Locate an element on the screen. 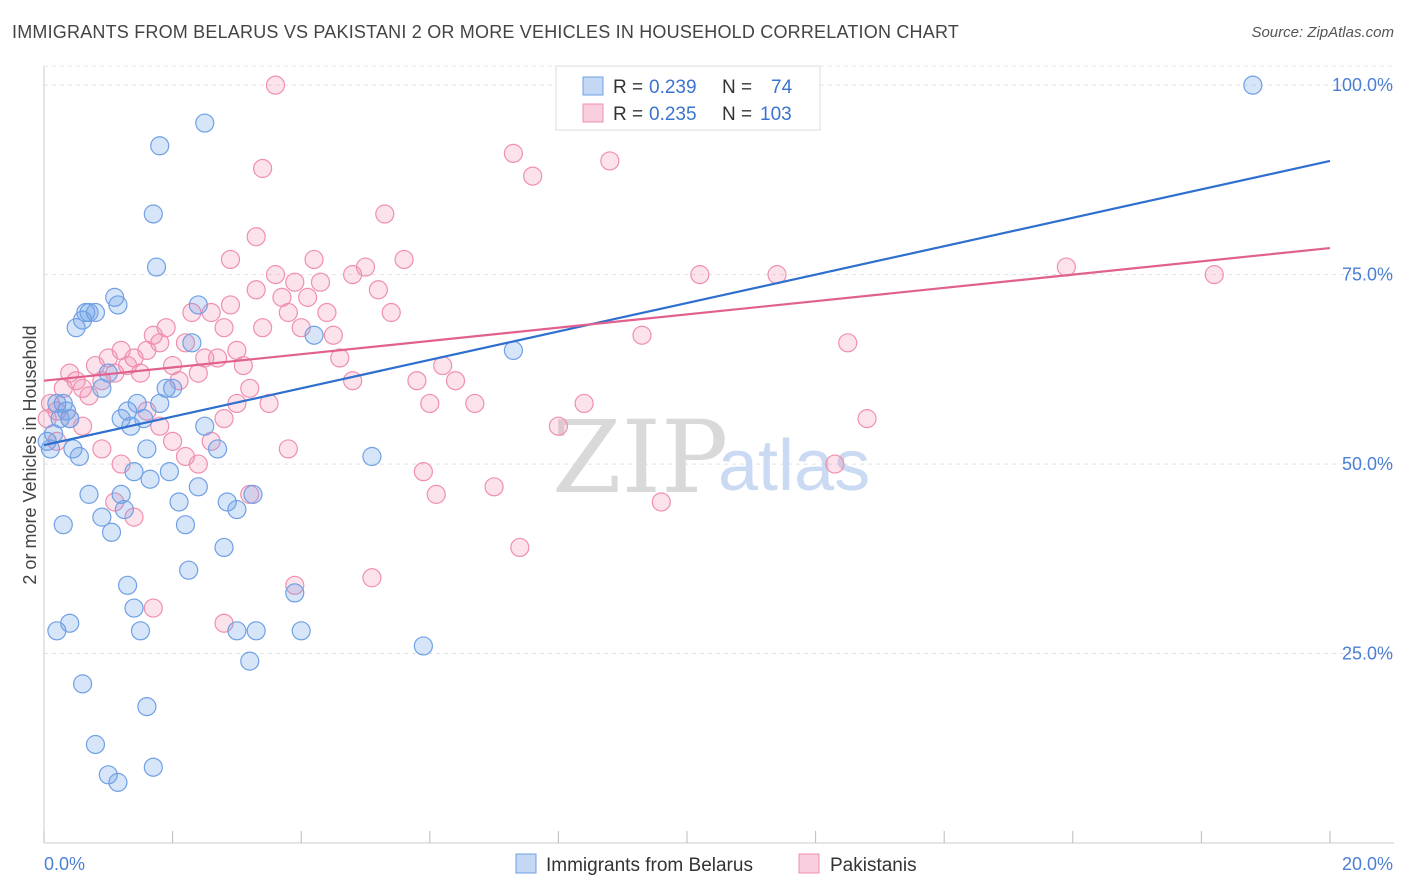  x-tick-label: 20.0% is located at coordinates (1367, 864).